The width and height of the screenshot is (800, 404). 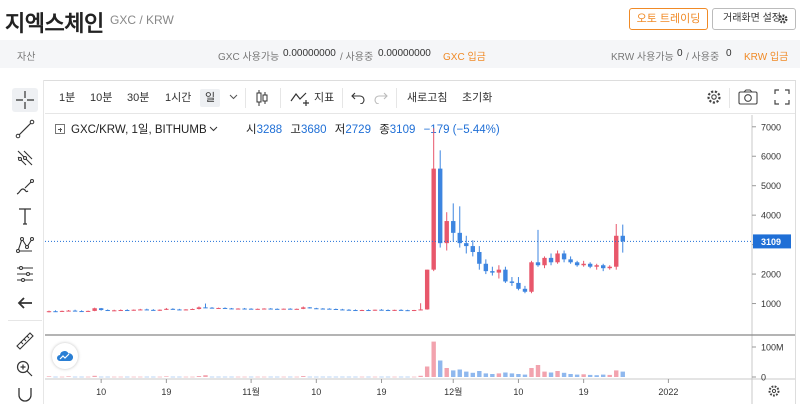 I want to click on settings-icon, so click(x=714, y=97).